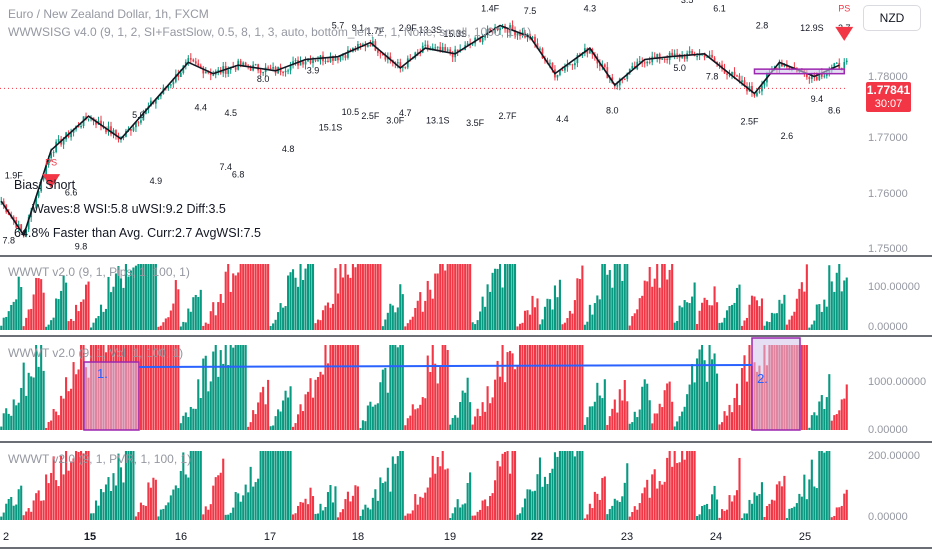  What do you see at coordinates (358, 28) in the screenshot?
I see `wave-label: 9.1` at bounding box center [358, 28].